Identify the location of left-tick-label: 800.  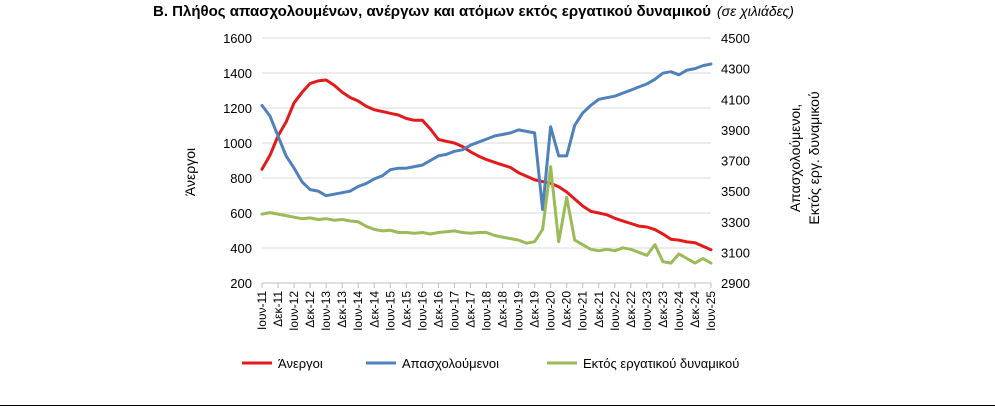
(241, 178).